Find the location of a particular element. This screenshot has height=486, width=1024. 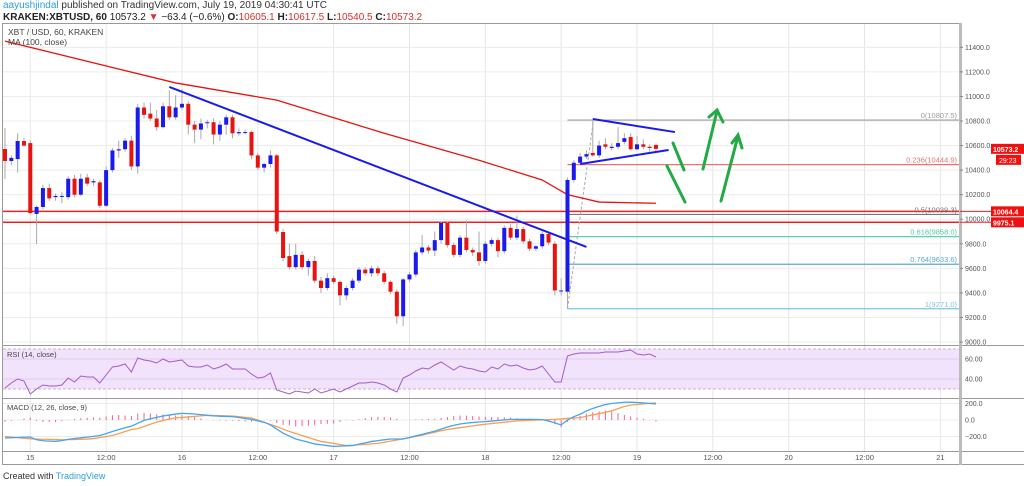

time-tick-label: 12:00 is located at coordinates (712, 457).